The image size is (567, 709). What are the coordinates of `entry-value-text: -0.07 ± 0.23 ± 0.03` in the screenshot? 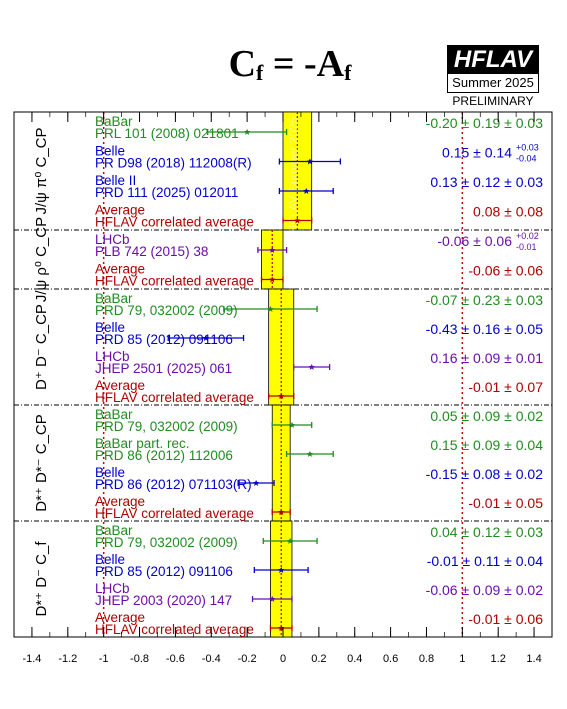 It's located at (485, 300).